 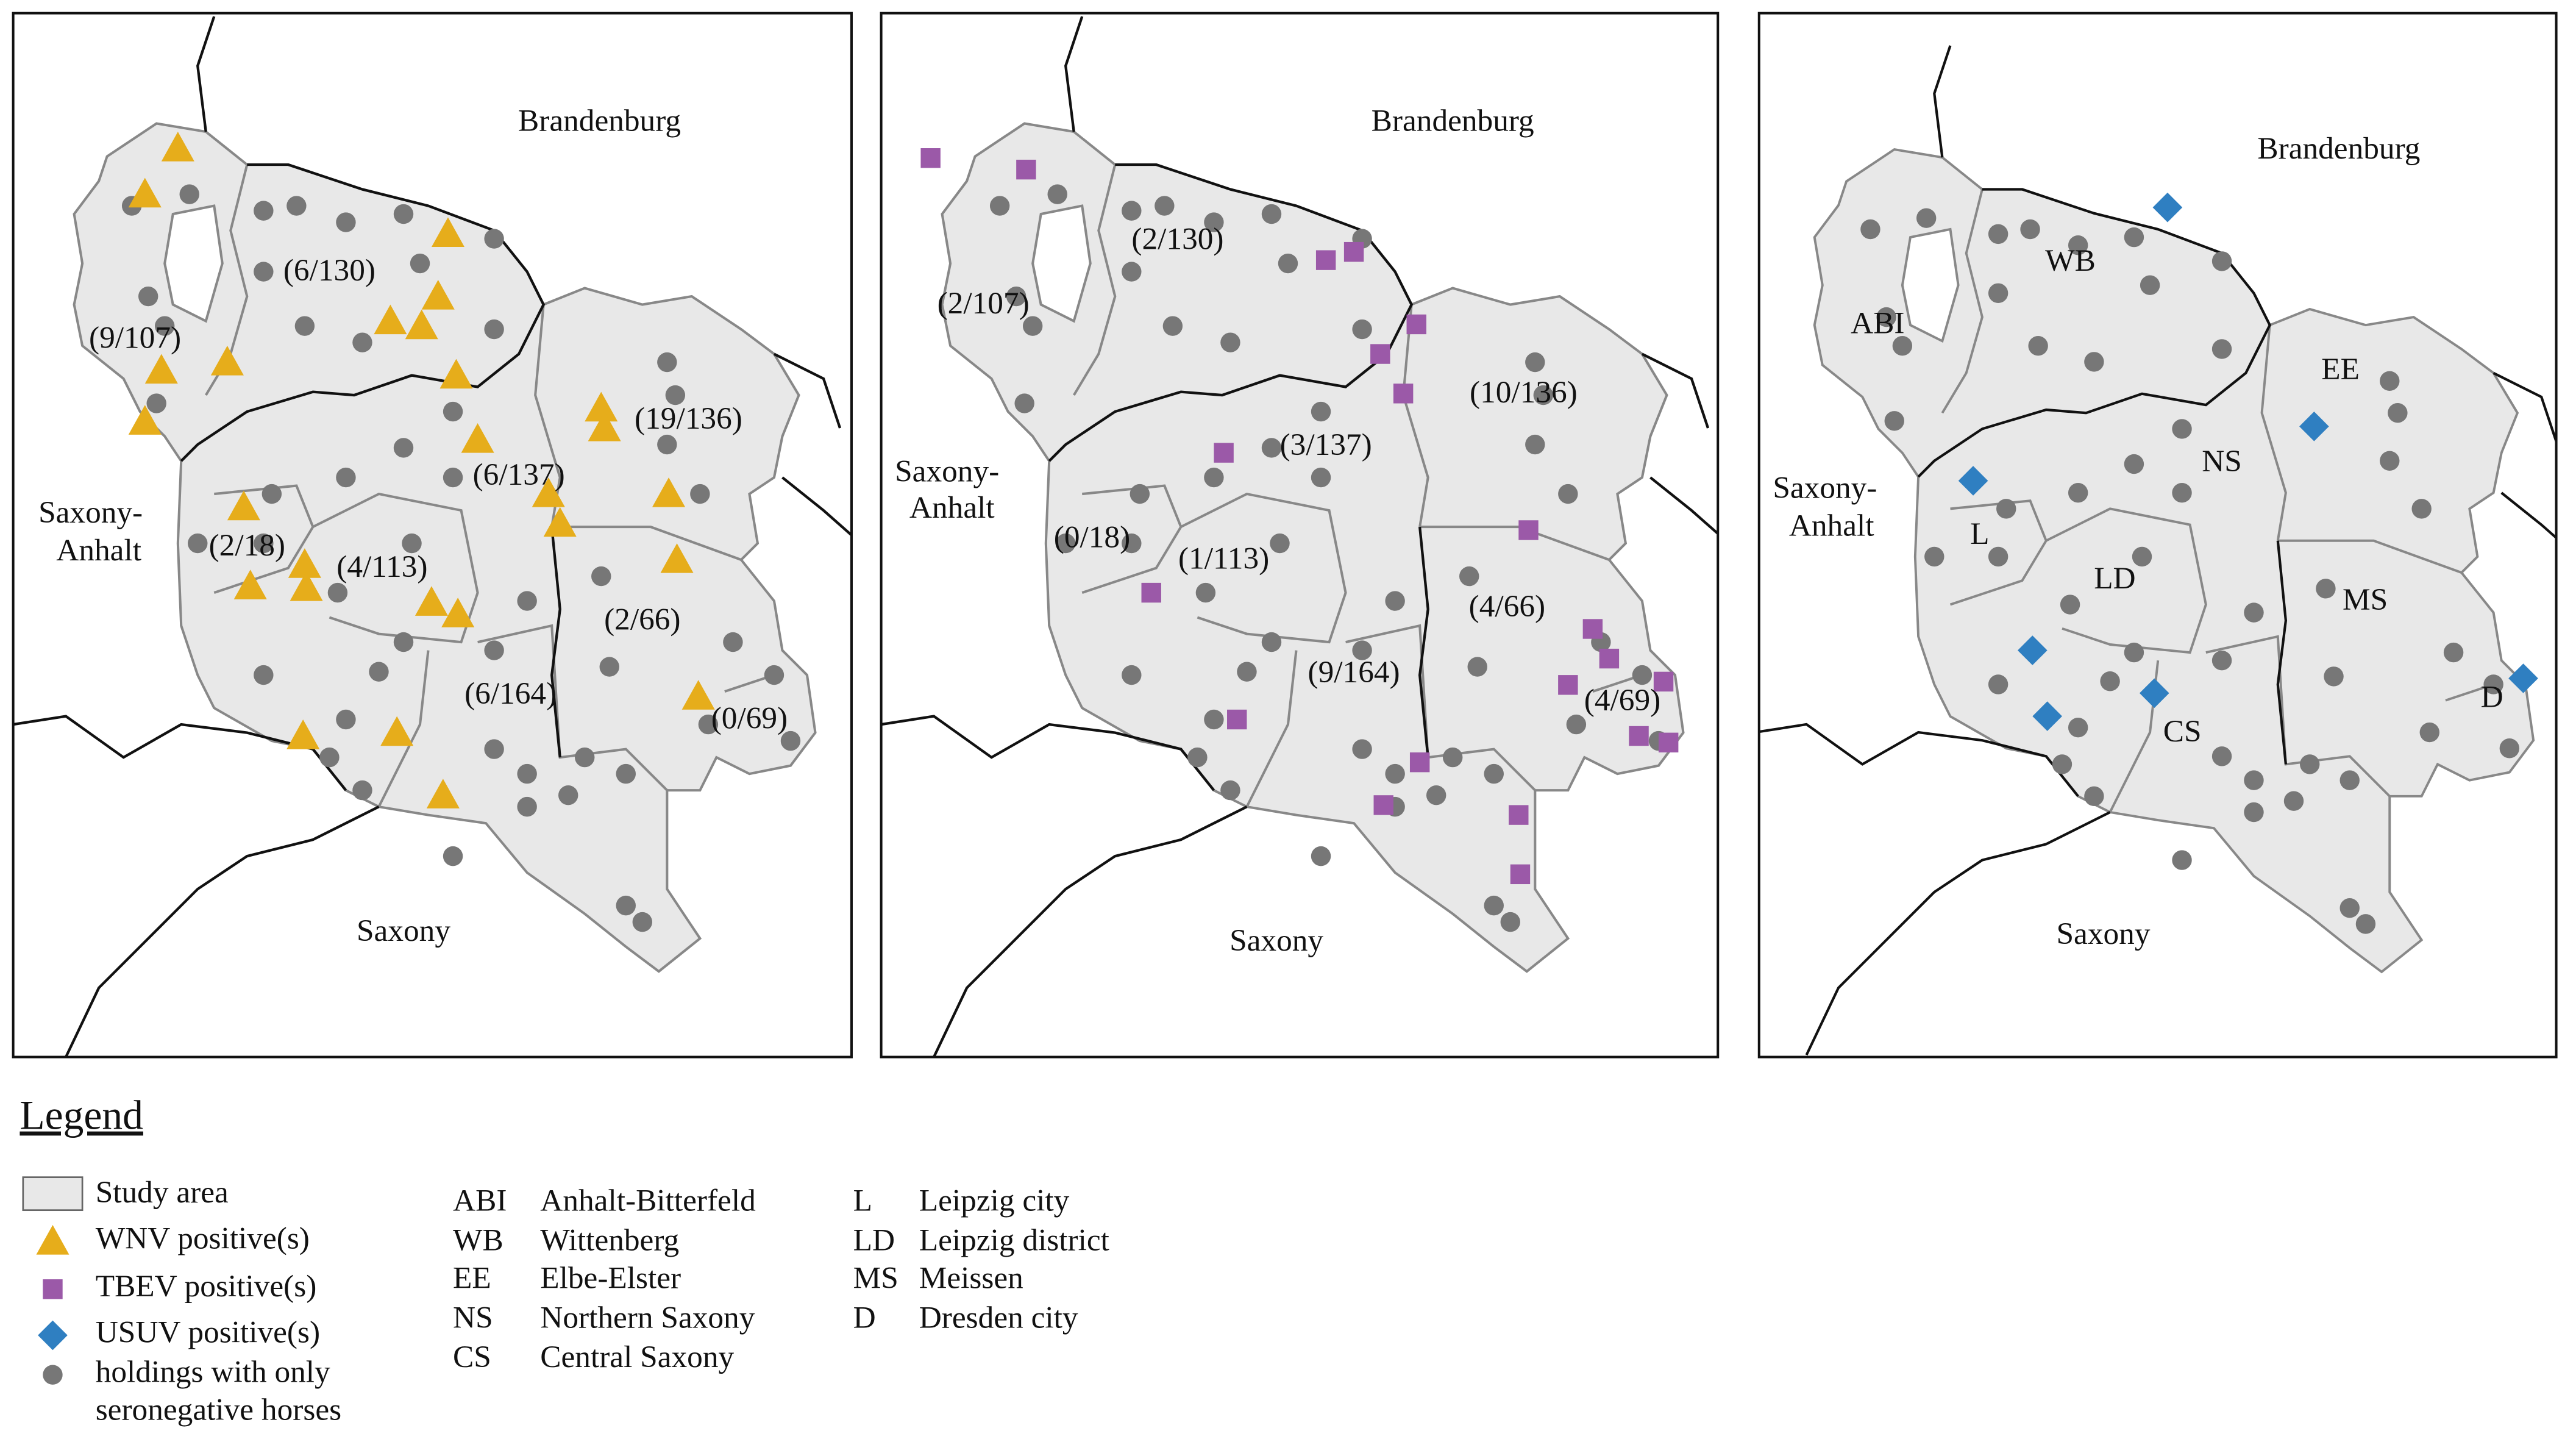 What do you see at coordinates (329, 270) in the screenshot?
I see `region-label: (6/130)` at bounding box center [329, 270].